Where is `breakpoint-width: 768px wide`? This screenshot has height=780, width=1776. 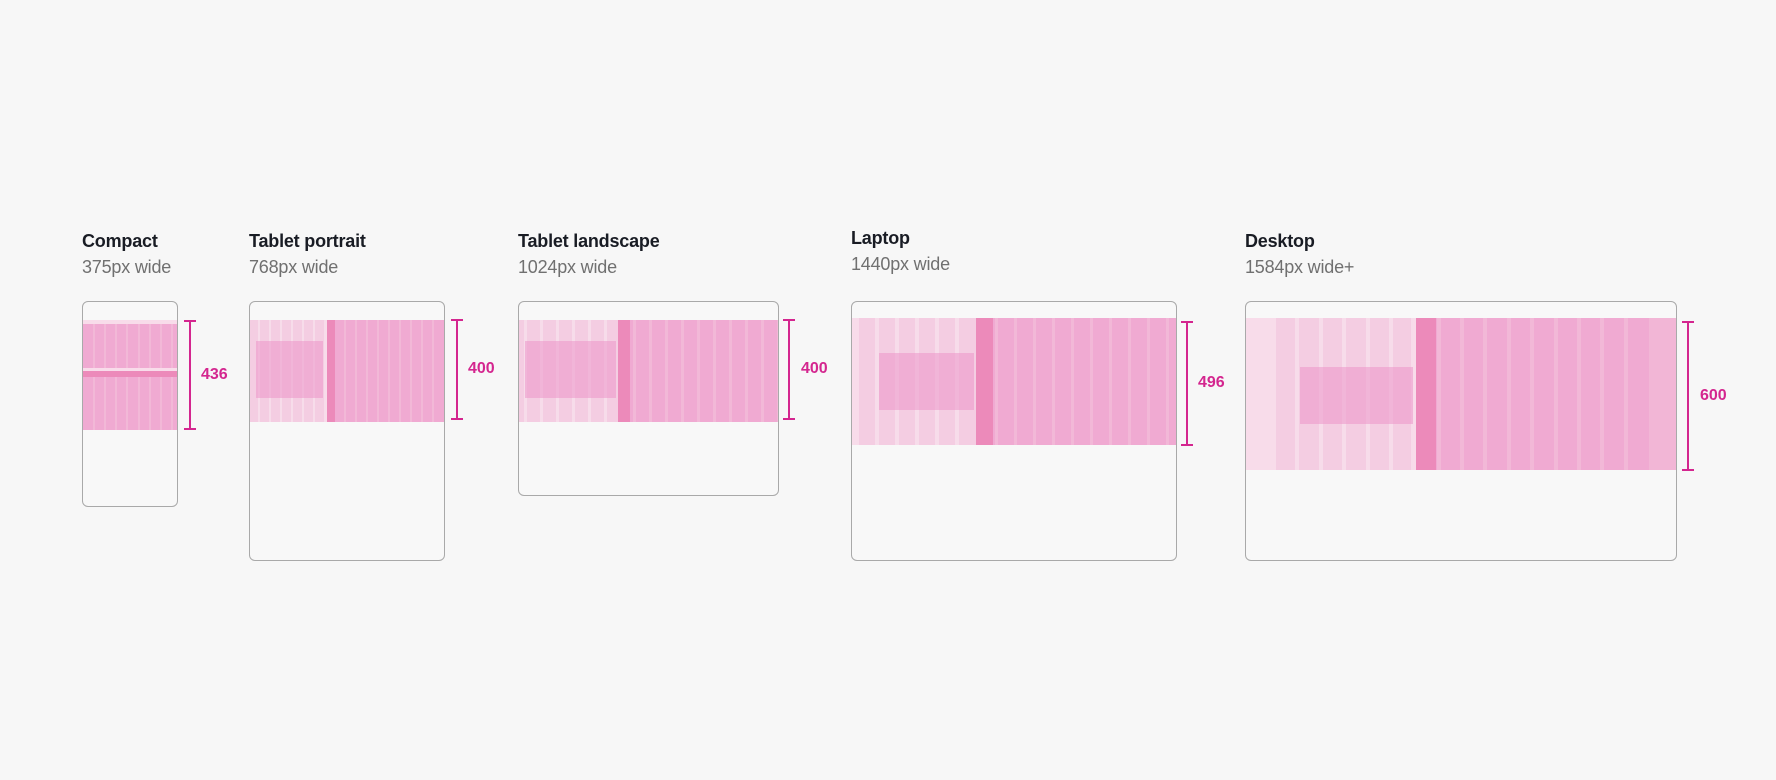 breakpoint-width: 768px wide is located at coordinates (294, 267).